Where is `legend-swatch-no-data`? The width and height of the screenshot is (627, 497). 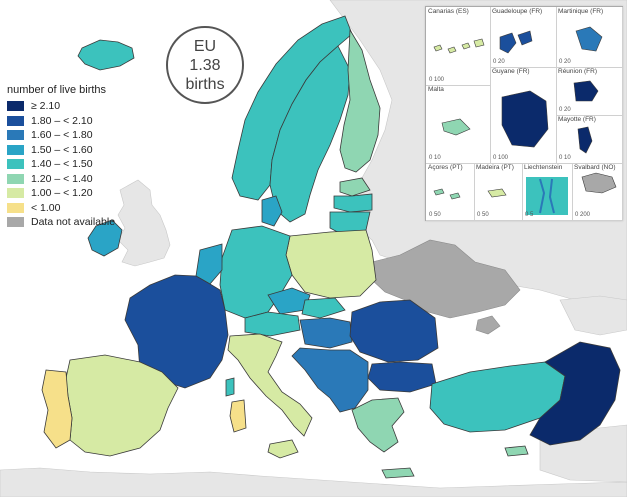 legend-swatch-no-data is located at coordinates (15, 222).